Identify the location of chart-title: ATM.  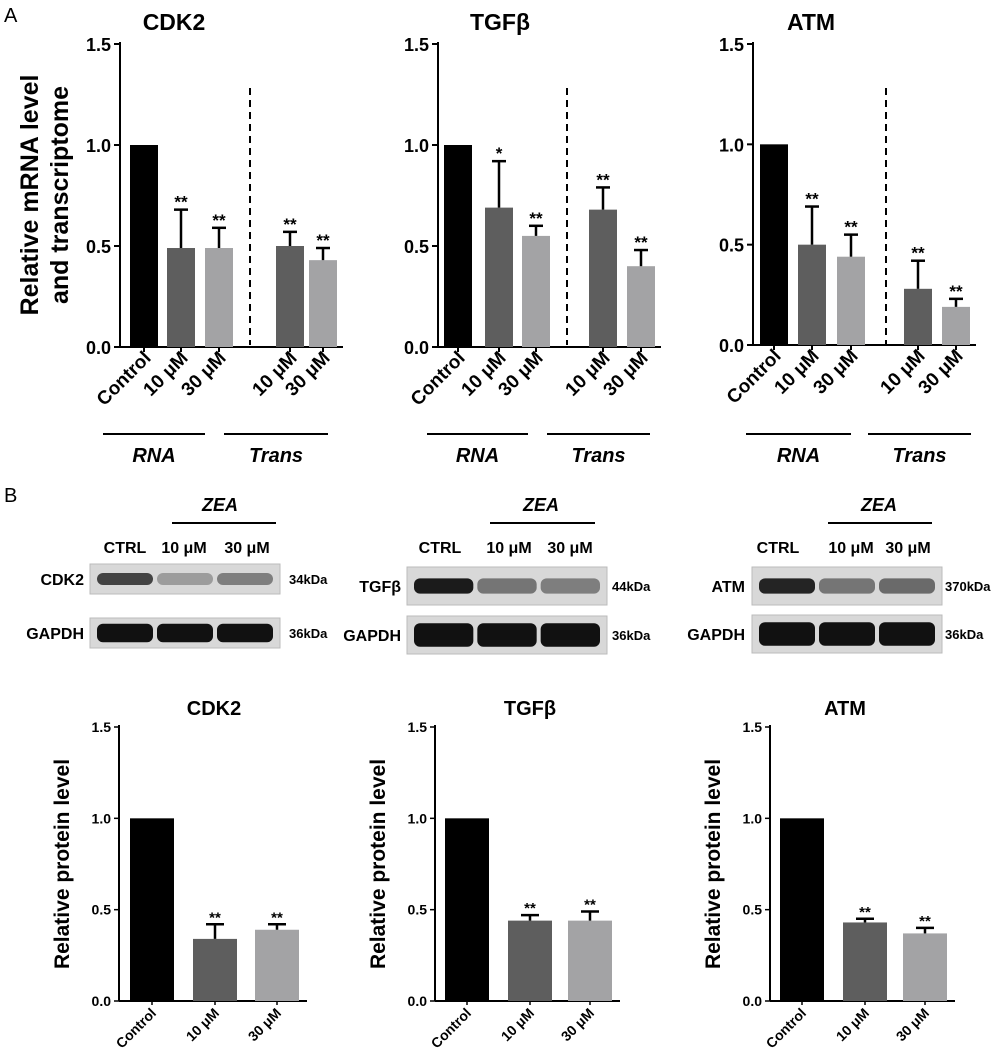
(811, 22).